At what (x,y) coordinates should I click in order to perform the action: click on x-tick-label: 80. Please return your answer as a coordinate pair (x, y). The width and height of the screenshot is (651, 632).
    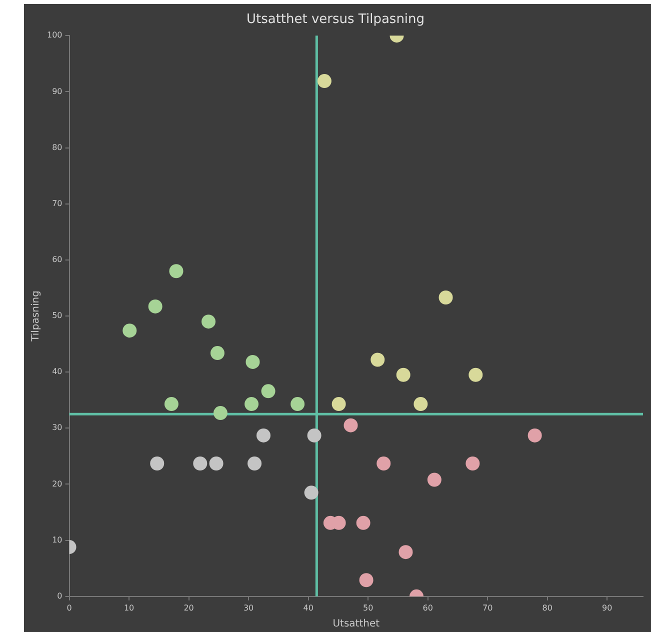
    Looking at the image, I should click on (547, 607).